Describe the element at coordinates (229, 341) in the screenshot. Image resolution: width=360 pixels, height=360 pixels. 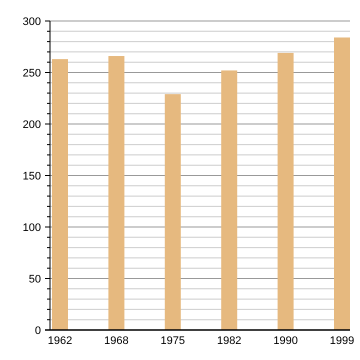
I see `x-tick-label: 1982` at that location.